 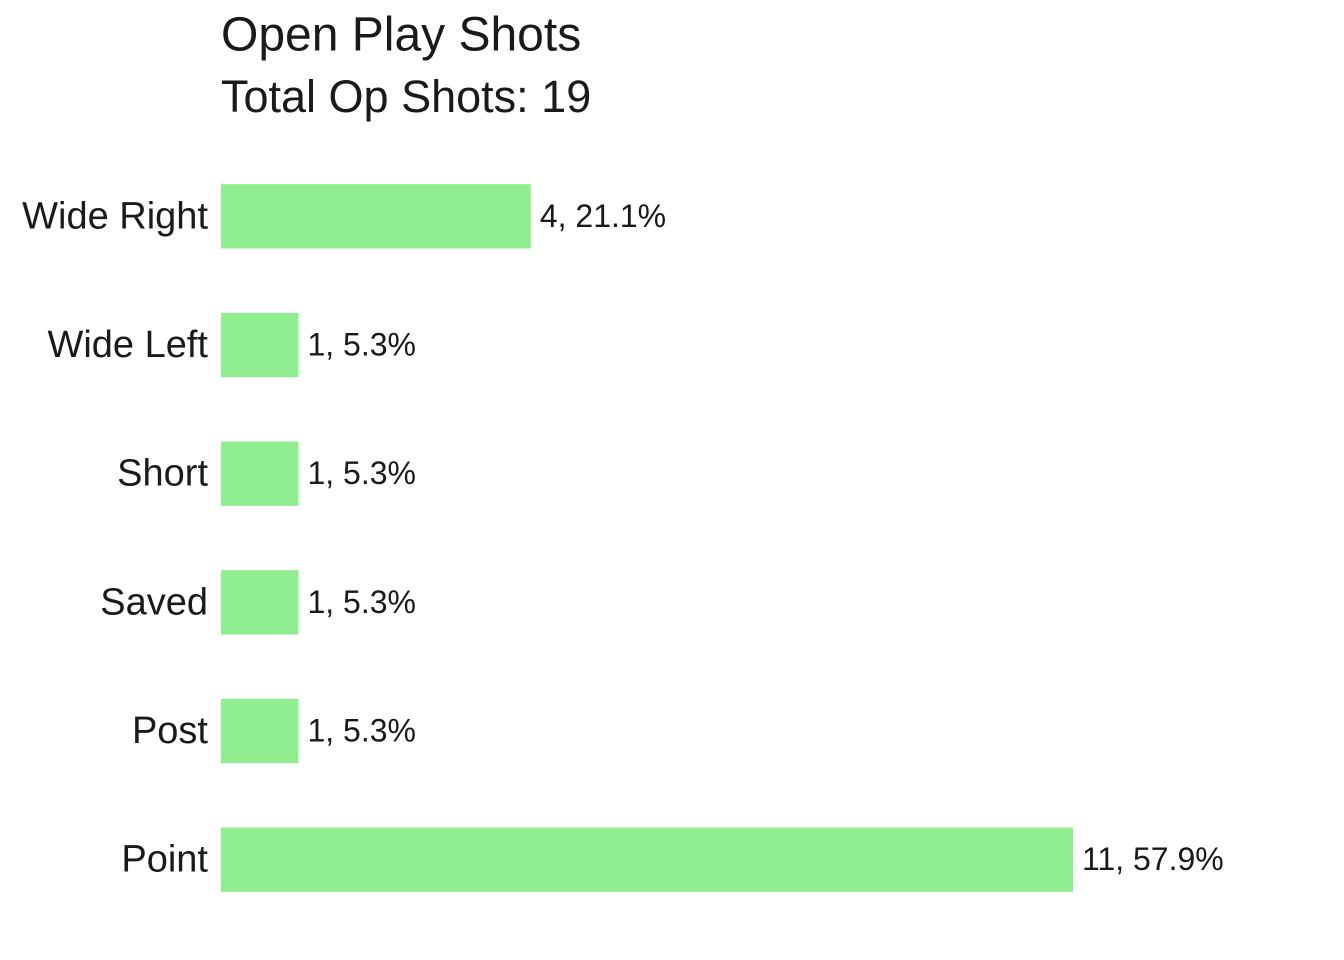 I want to click on y-tick-label: Saved, so click(x=154, y=602).